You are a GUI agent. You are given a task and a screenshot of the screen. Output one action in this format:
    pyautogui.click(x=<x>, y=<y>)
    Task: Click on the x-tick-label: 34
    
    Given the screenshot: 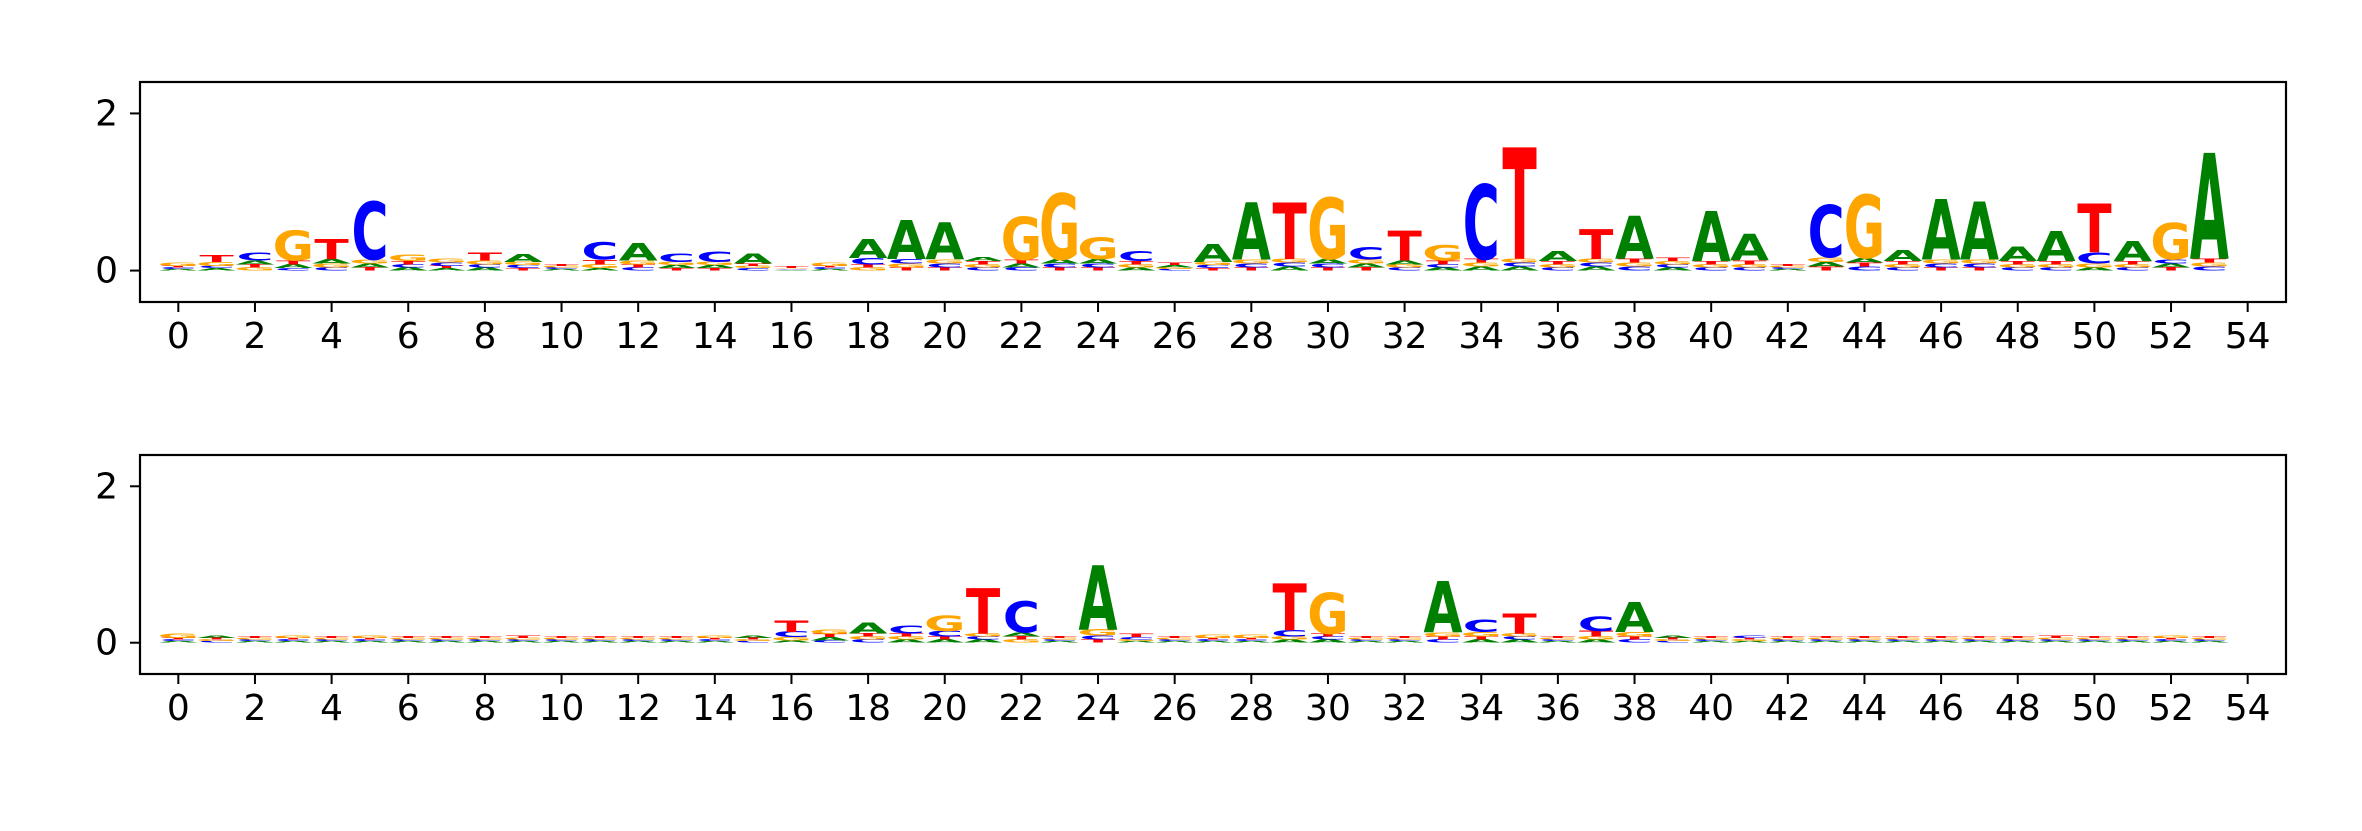 What is the action you would take?
    pyautogui.click(x=1481, y=336)
    